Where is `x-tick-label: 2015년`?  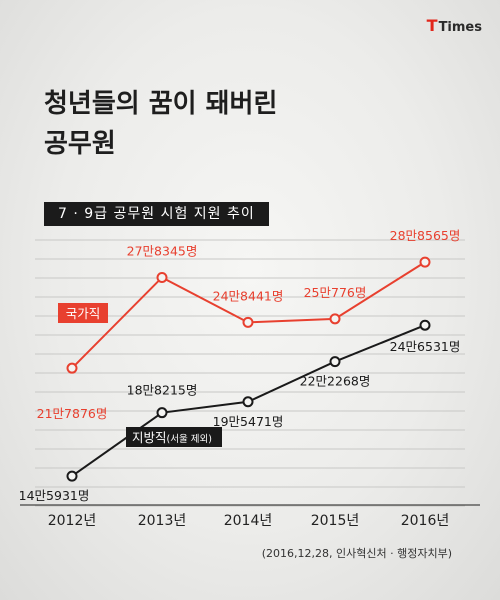 x-tick-label: 2015년 is located at coordinates (335, 521).